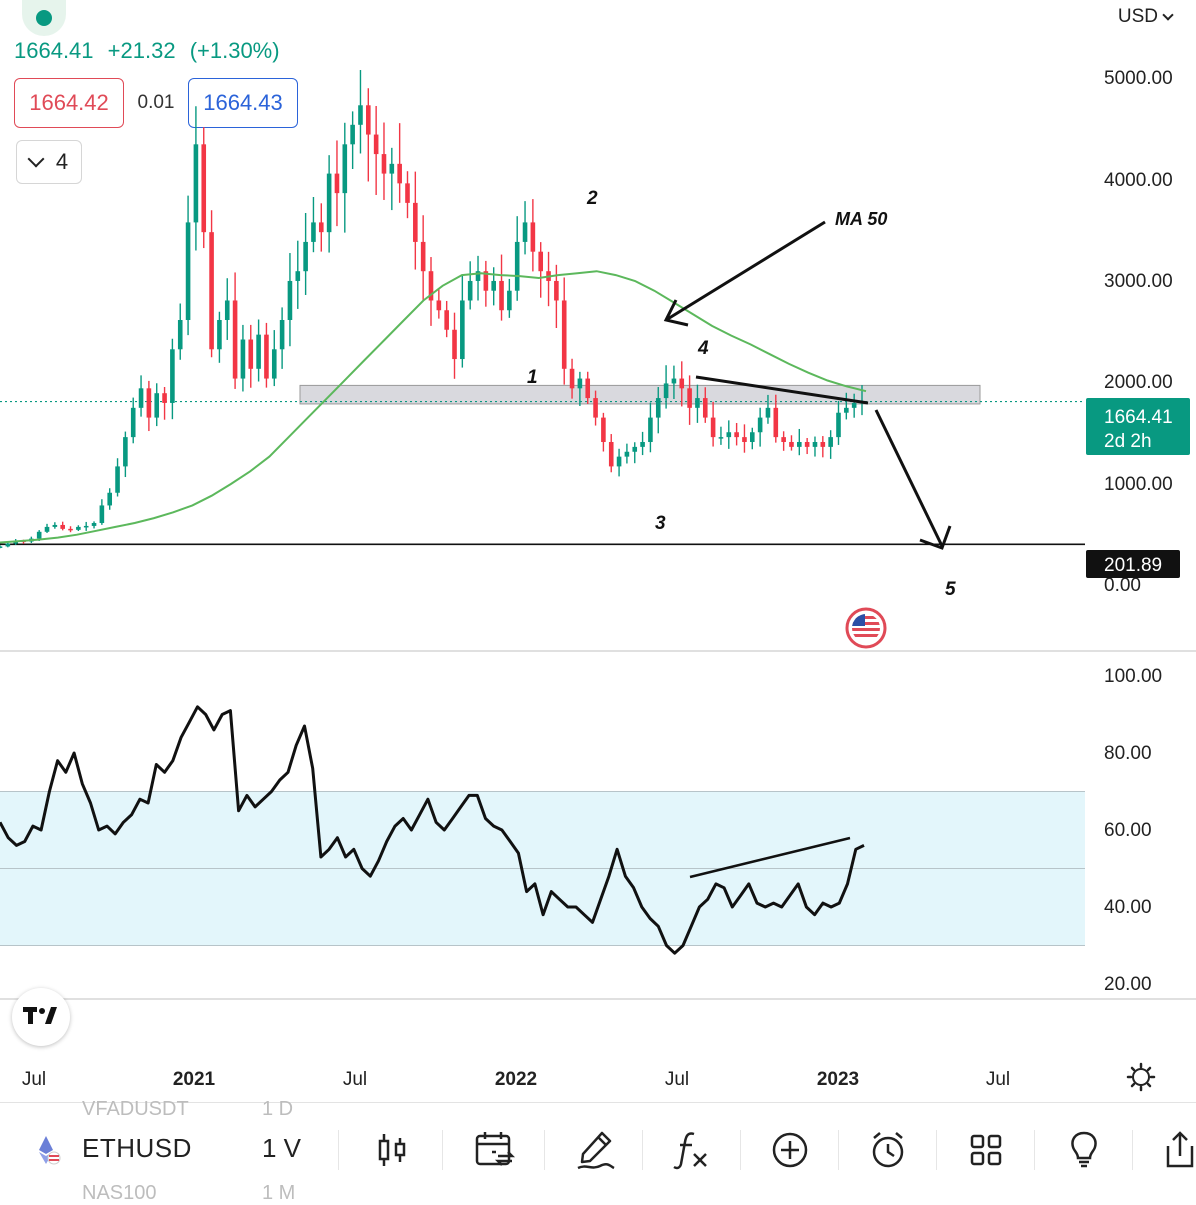 The width and height of the screenshot is (1196, 1205). Describe the element at coordinates (41, 1017) in the screenshot. I see `tradingview-logo` at that location.